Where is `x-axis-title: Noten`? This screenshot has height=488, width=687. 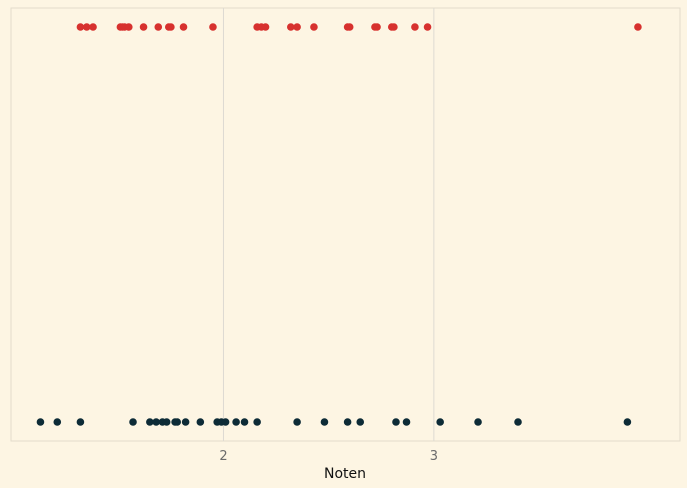 x-axis-title: Noten is located at coordinates (345, 474).